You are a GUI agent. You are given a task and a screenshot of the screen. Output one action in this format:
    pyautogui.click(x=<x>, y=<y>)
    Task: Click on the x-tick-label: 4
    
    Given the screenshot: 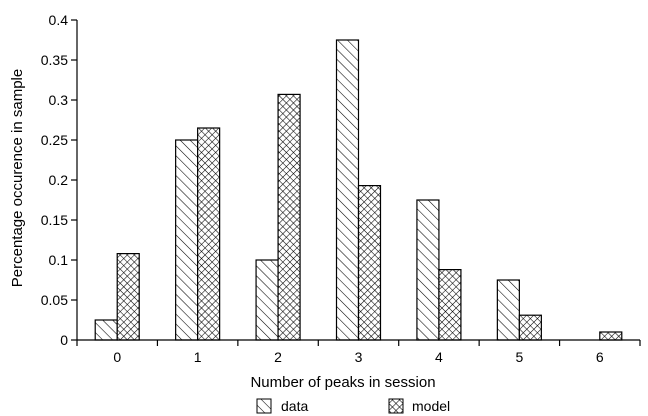 What is the action you would take?
    pyautogui.click(x=439, y=357)
    